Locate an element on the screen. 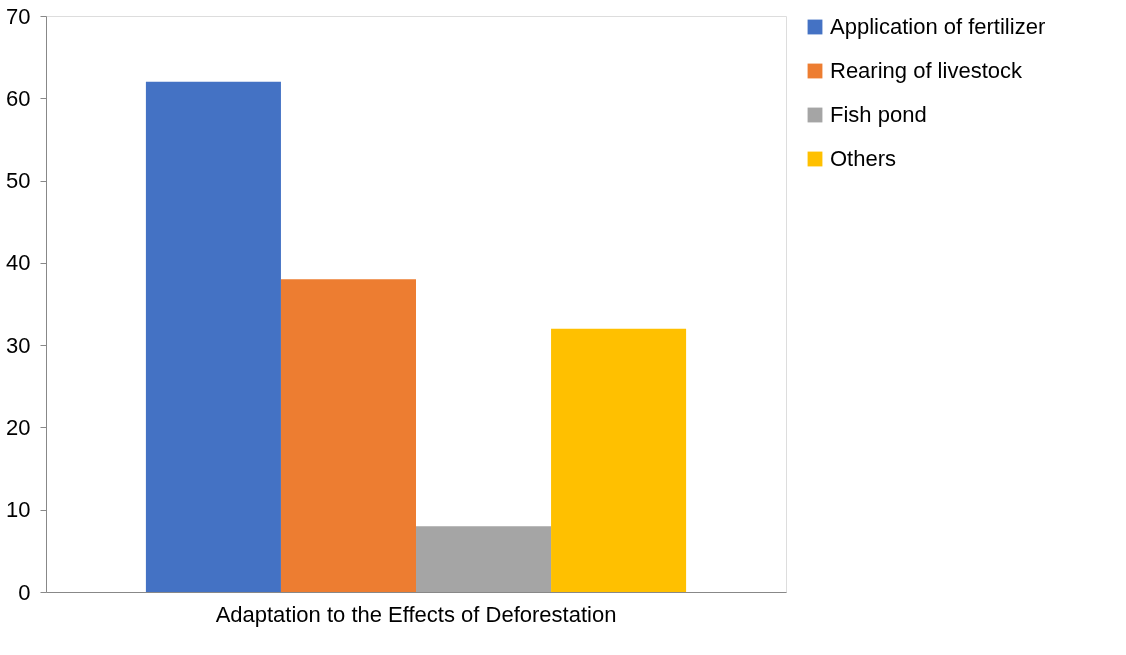  y-tick-label: 40 is located at coordinates (18, 263).